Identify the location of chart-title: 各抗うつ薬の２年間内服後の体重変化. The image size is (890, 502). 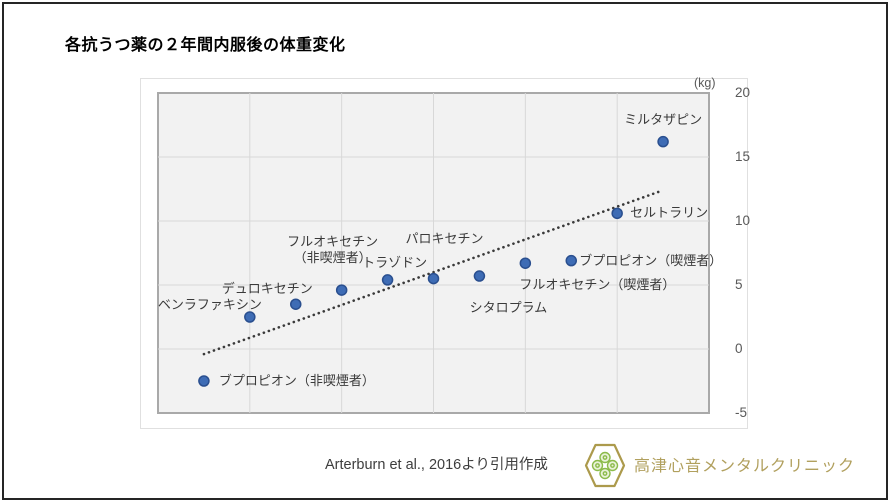
(205, 45).